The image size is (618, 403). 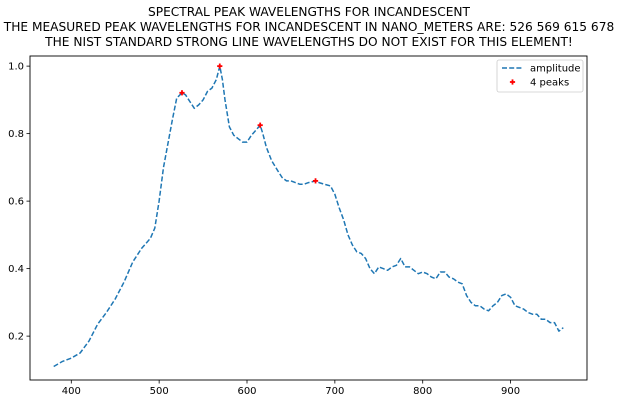 What do you see at coordinates (291, 388) in the screenshot?
I see `x-axis: 400 500 600 700 800 900` at bounding box center [291, 388].